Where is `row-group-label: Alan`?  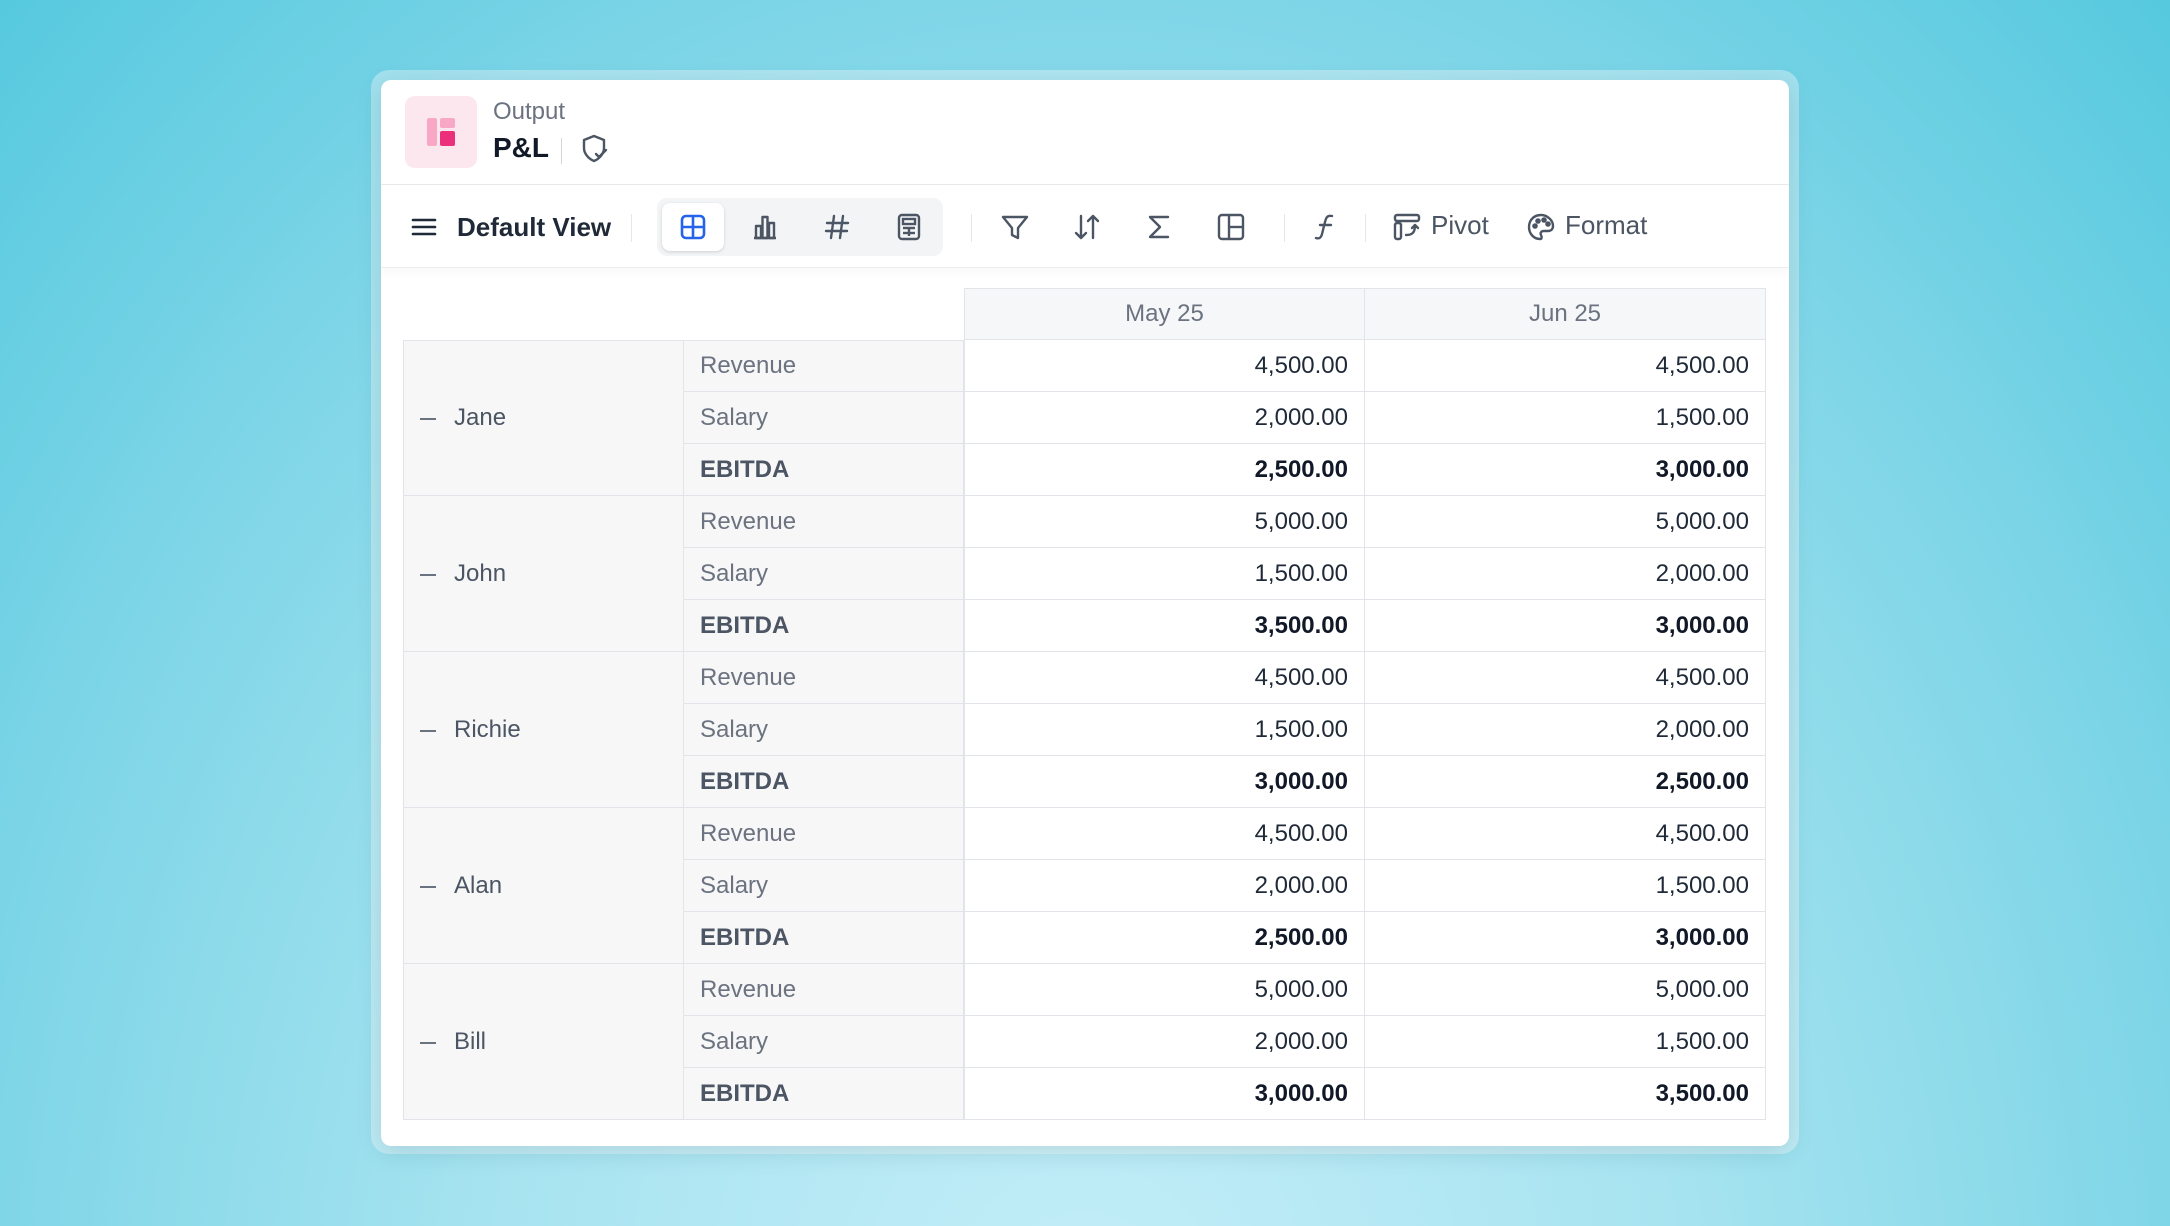 row-group-label: Alan is located at coordinates (478, 885).